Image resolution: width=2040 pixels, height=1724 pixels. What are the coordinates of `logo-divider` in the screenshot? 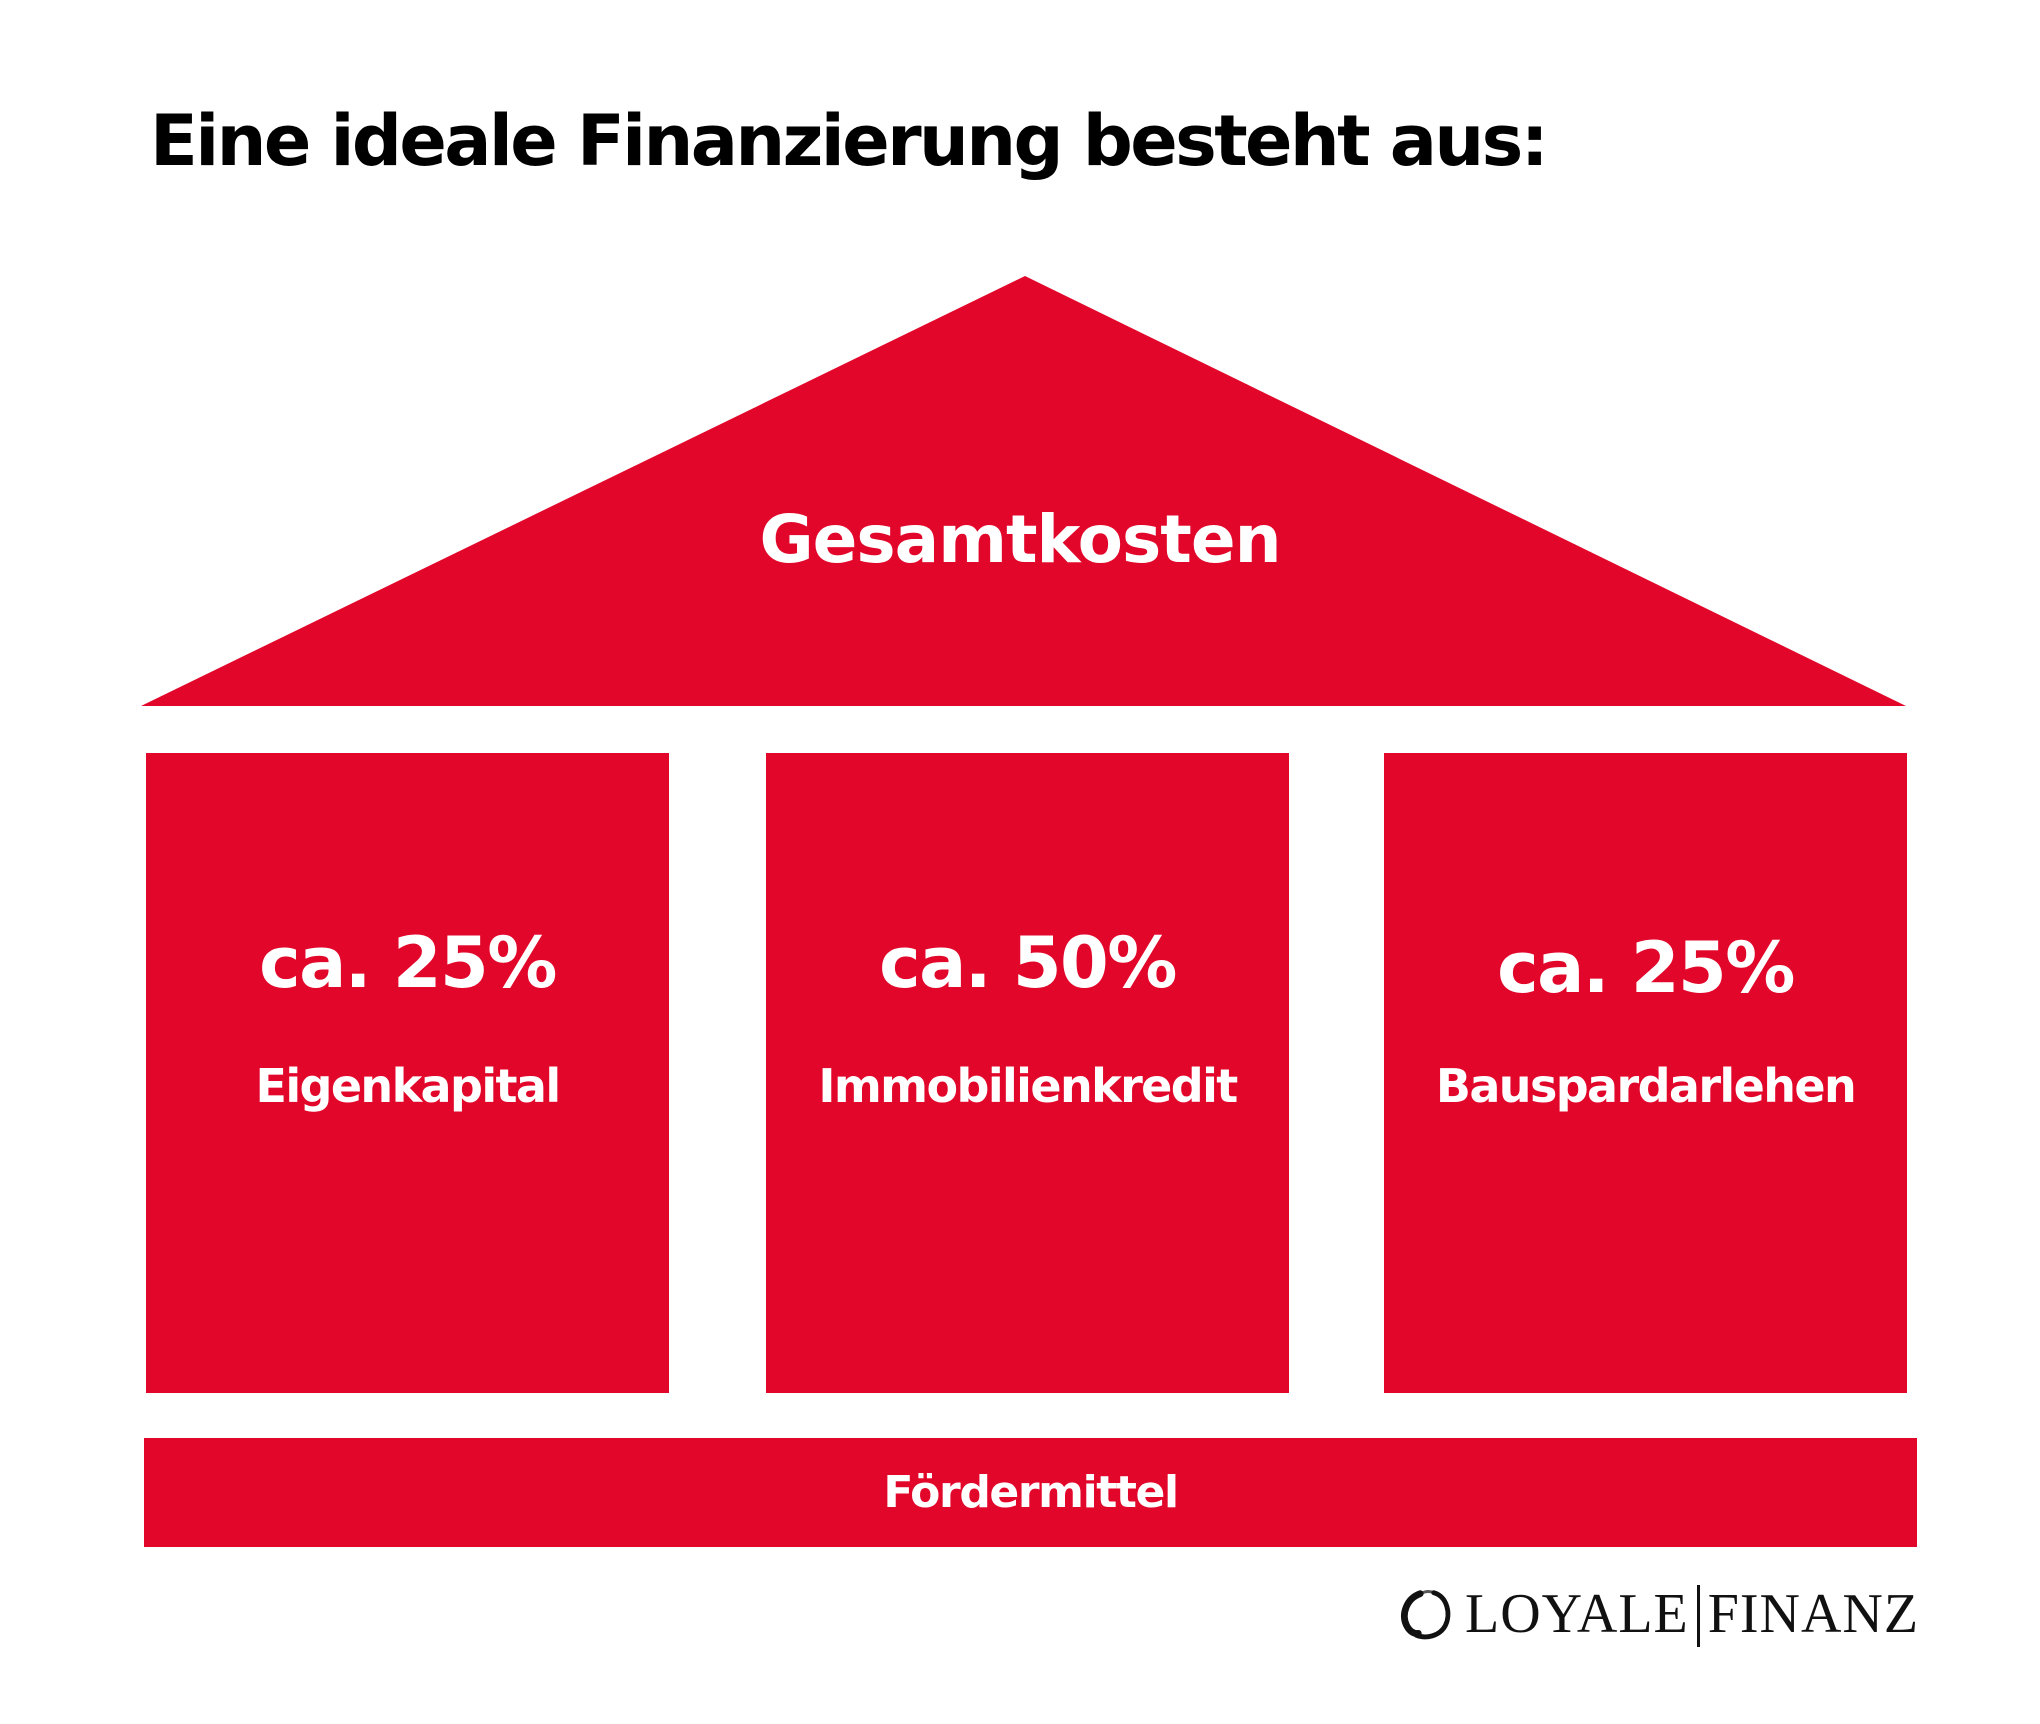 It's located at (1698, 1616).